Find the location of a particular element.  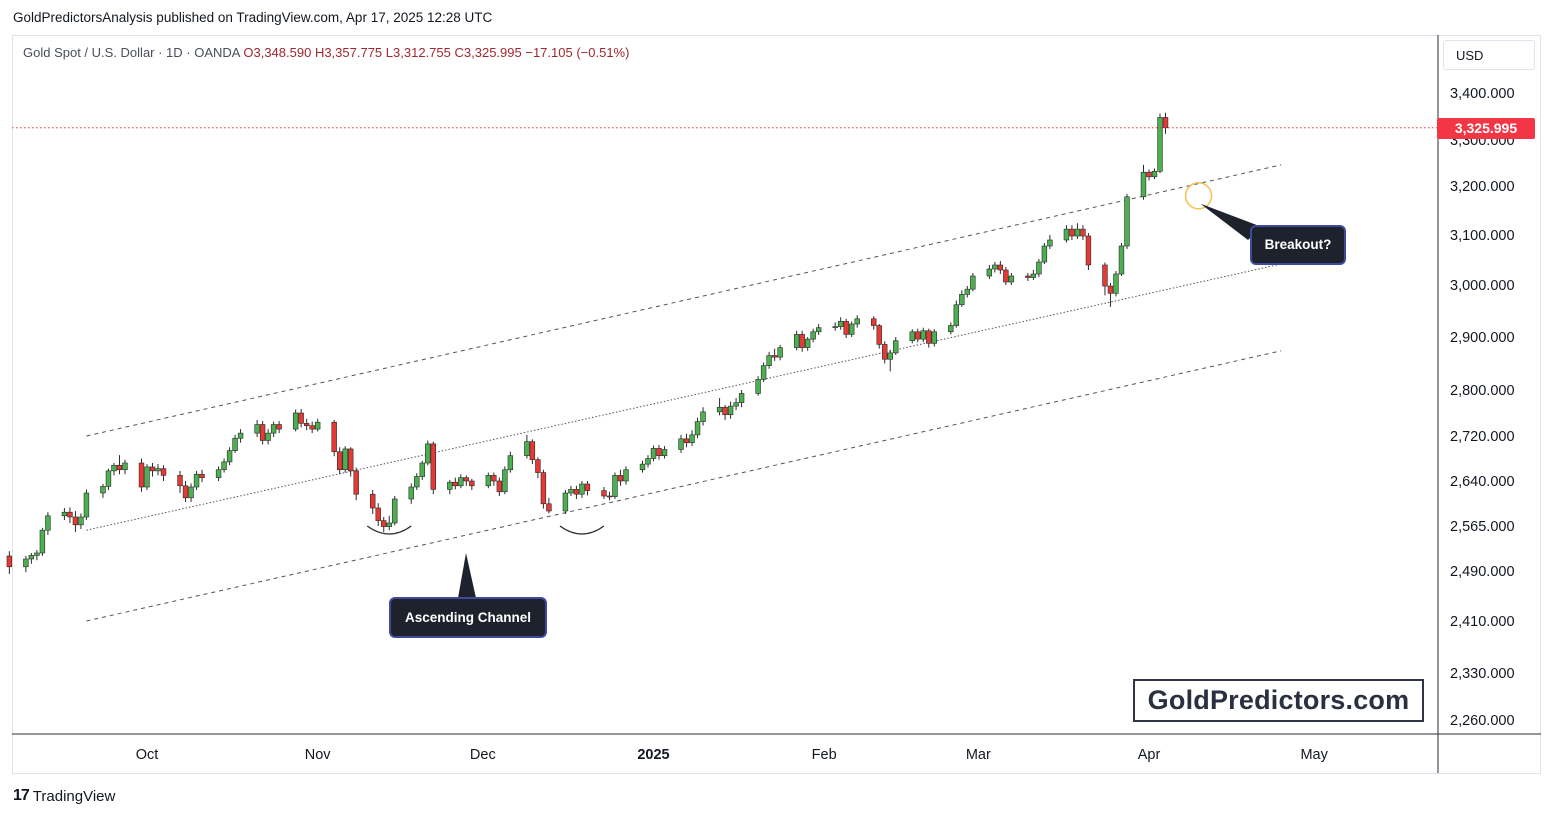

time-tick-label: Dec is located at coordinates (483, 755).